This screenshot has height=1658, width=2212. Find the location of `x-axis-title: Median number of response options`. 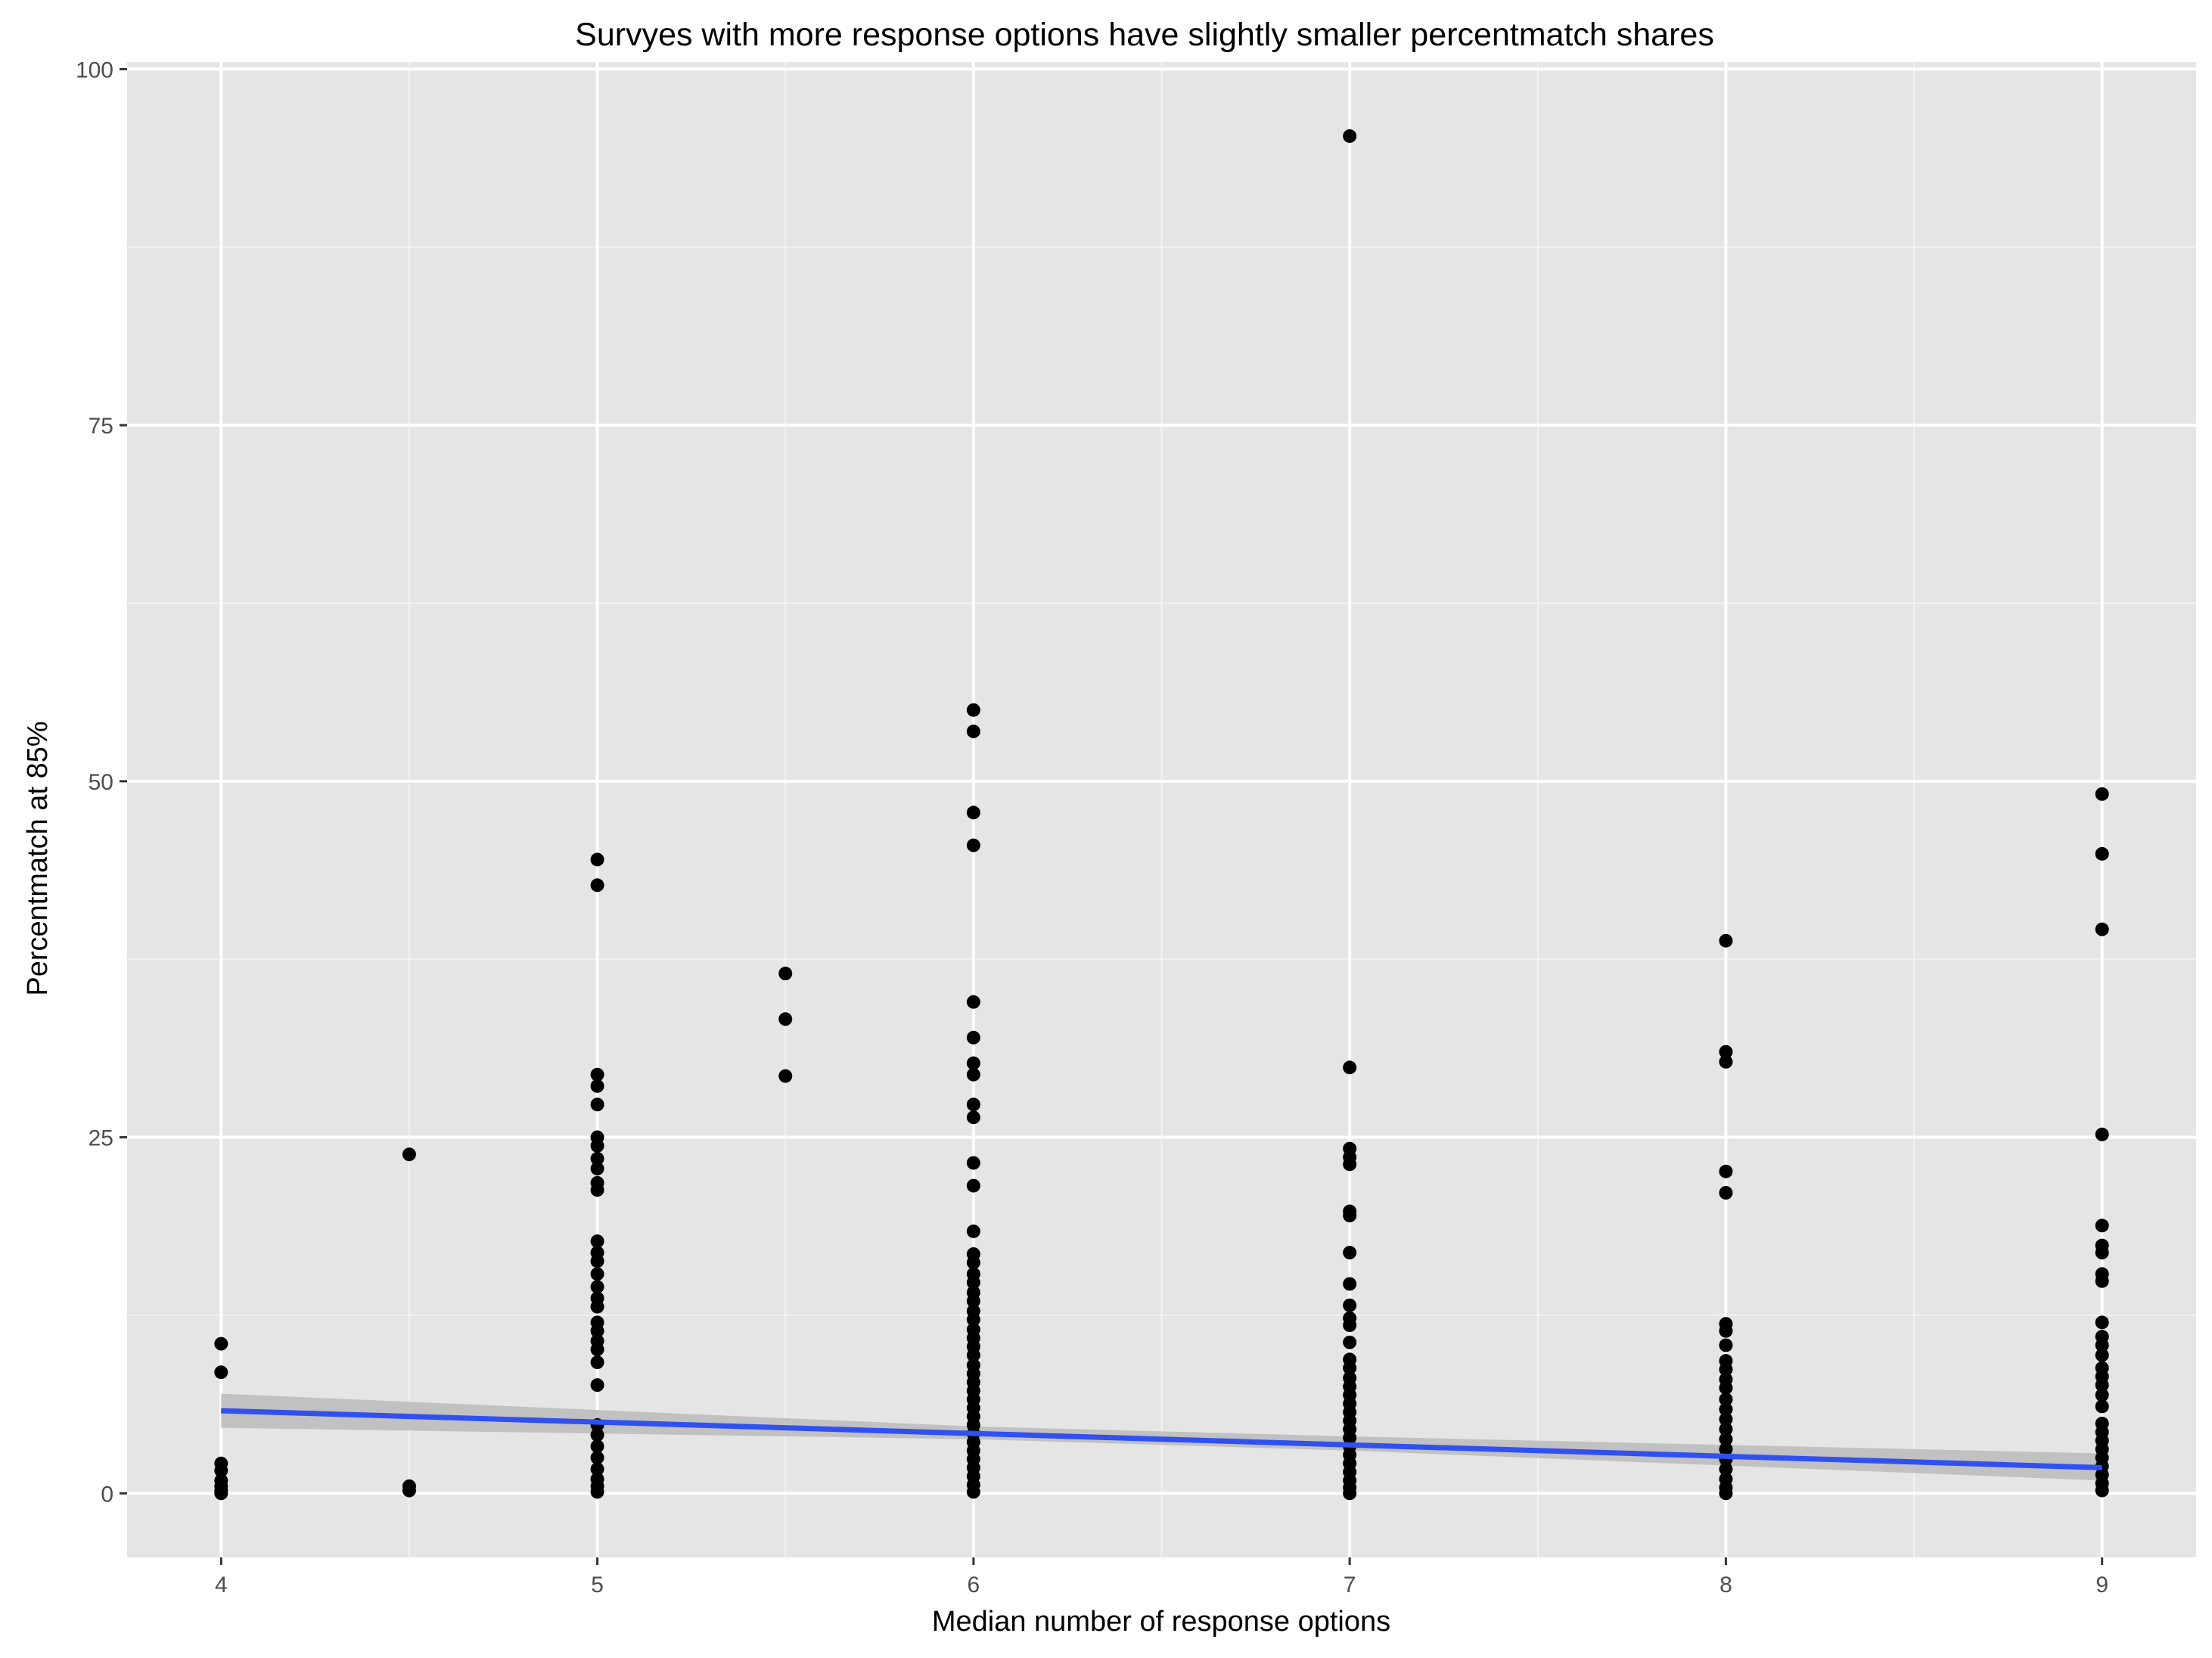

x-axis-title: Median number of response options is located at coordinates (1161, 1622).